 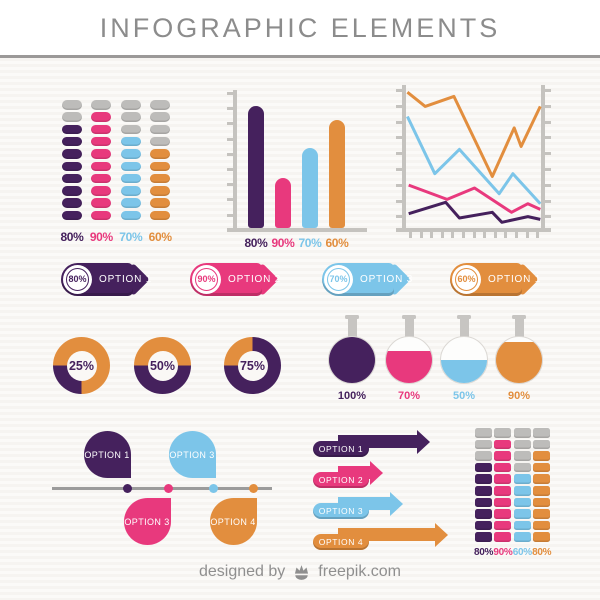 I want to click on y-axis-right, so click(x=543, y=158).